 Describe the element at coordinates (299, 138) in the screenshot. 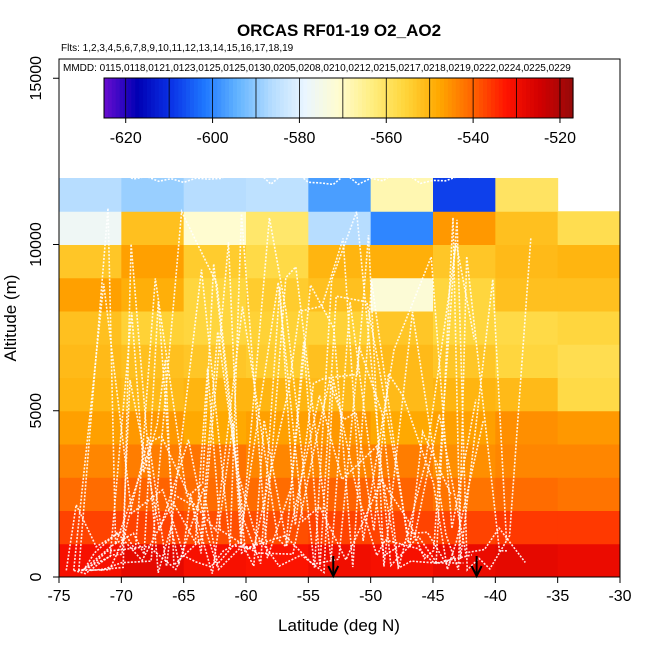

I see `colorbar-tick-label: -580` at that location.